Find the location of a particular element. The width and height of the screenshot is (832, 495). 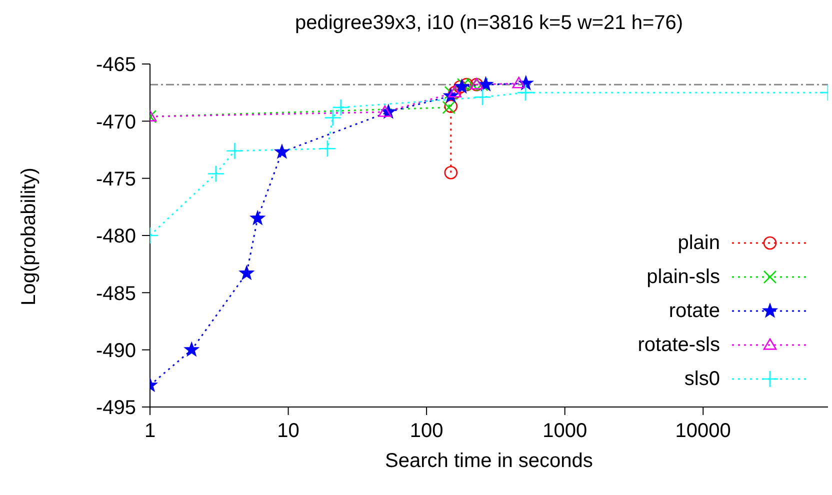

x-tick-label: 1 is located at coordinates (150, 431).